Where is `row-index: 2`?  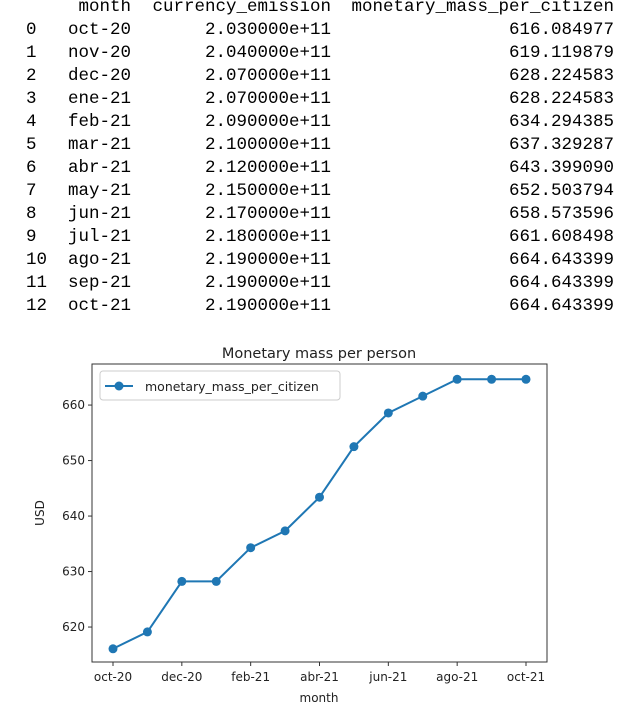
row-index: 2 is located at coordinates (31, 76).